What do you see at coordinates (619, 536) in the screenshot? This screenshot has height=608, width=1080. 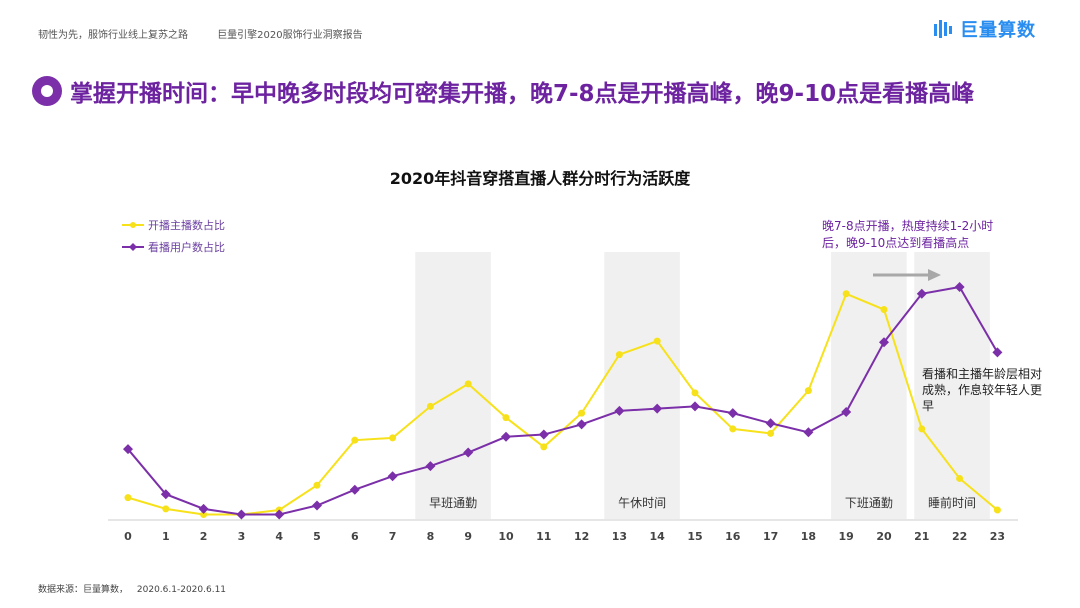 I see `x-tick-label-13: 13` at bounding box center [619, 536].